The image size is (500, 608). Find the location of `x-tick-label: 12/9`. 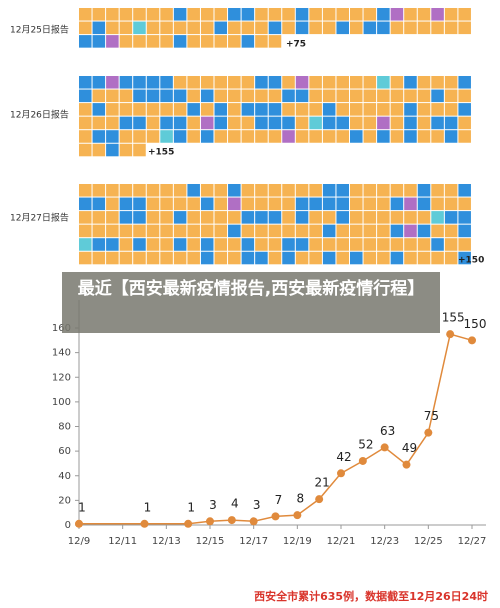

x-tick-label: 12/9 is located at coordinates (79, 541).